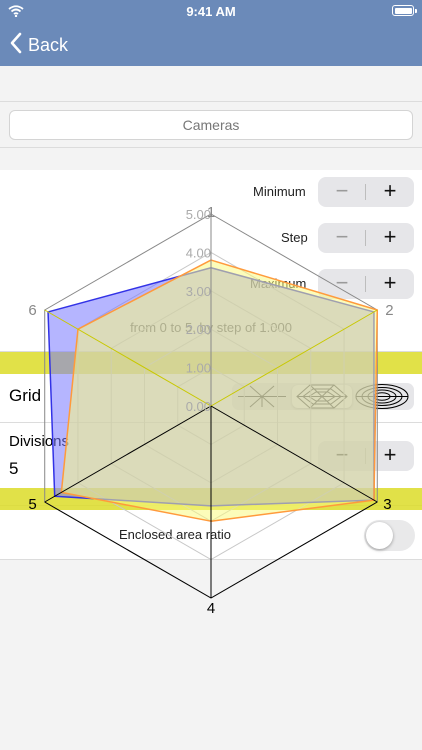 The image size is (422, 750). What do you see at coordinates (16, 13) in the screenshot?
I see `wifi-icon` at bounding box center [16, 13].